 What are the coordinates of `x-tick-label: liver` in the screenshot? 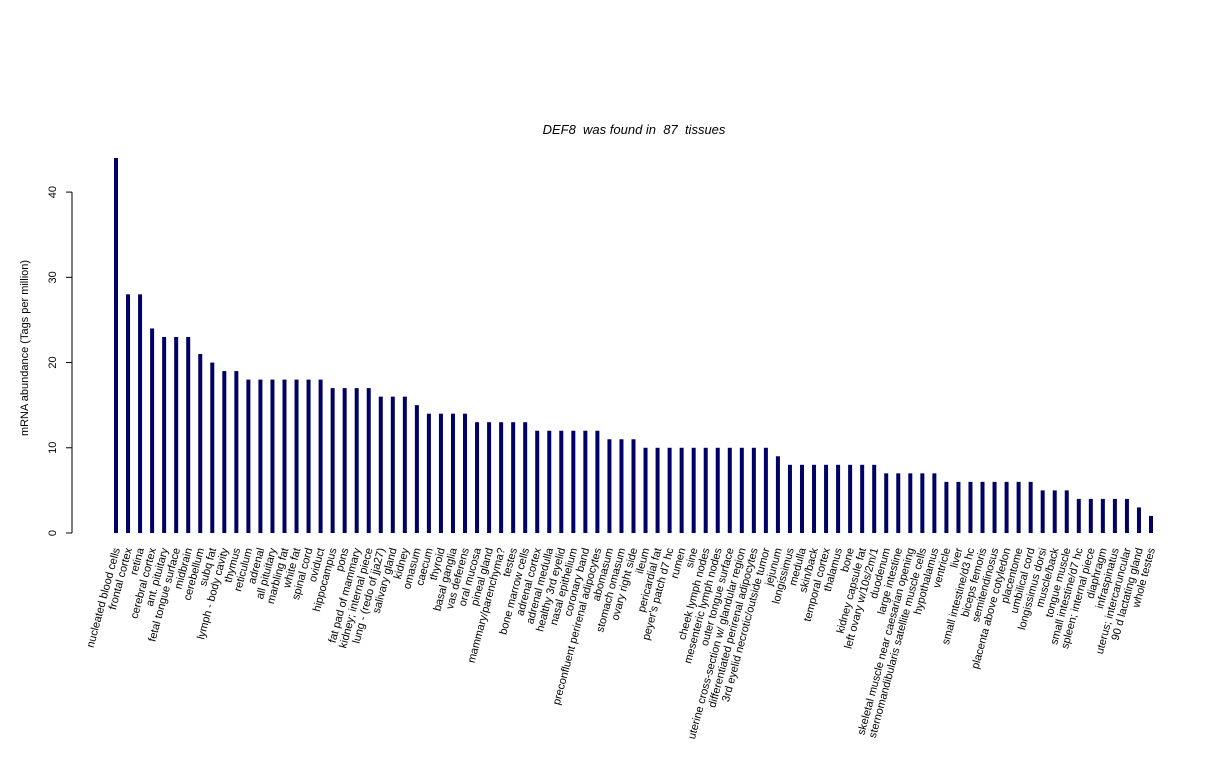 It's located at (957, 557).